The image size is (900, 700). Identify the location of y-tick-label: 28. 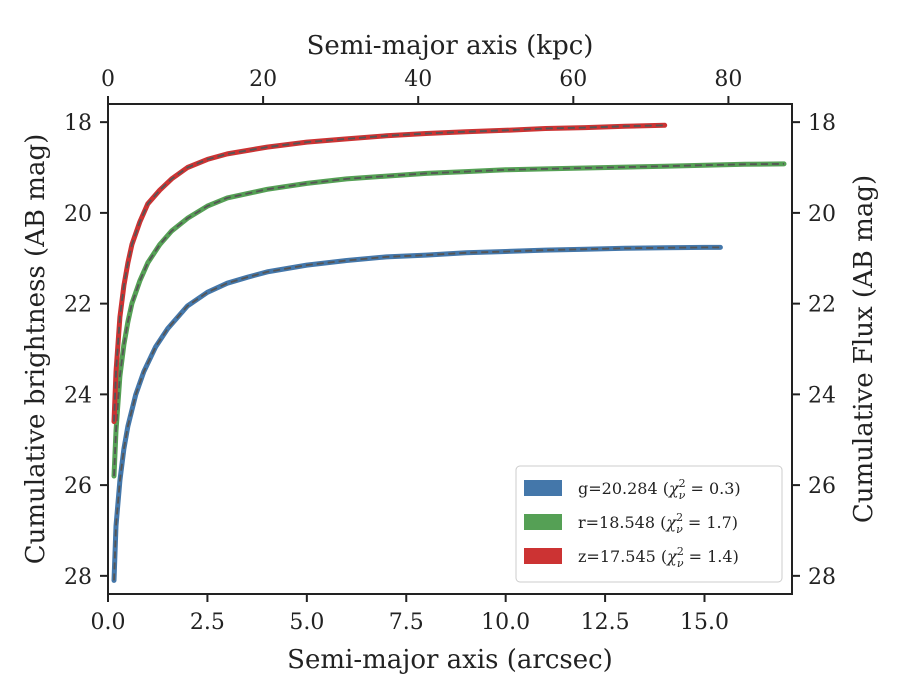
(78, 577).